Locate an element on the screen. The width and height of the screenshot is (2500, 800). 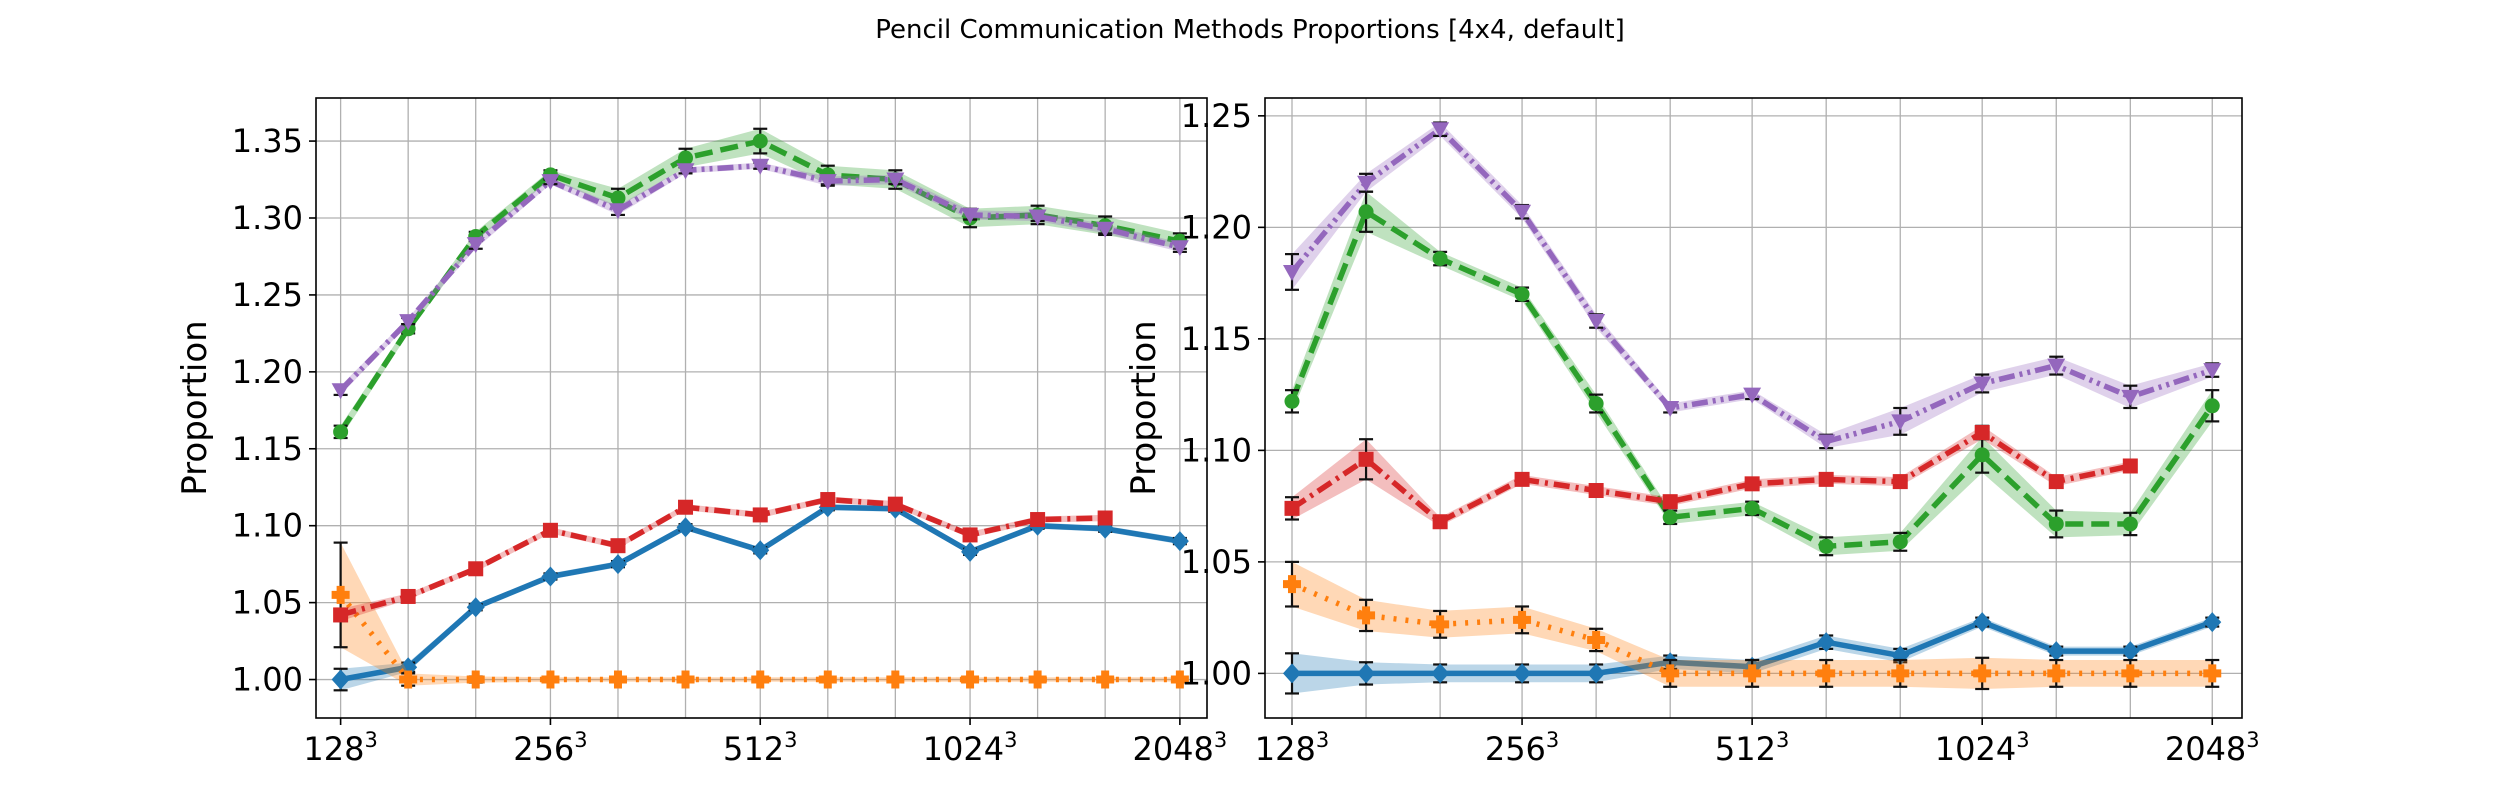
x-tick-label: 20483 is located at coordinates (2212, 748).